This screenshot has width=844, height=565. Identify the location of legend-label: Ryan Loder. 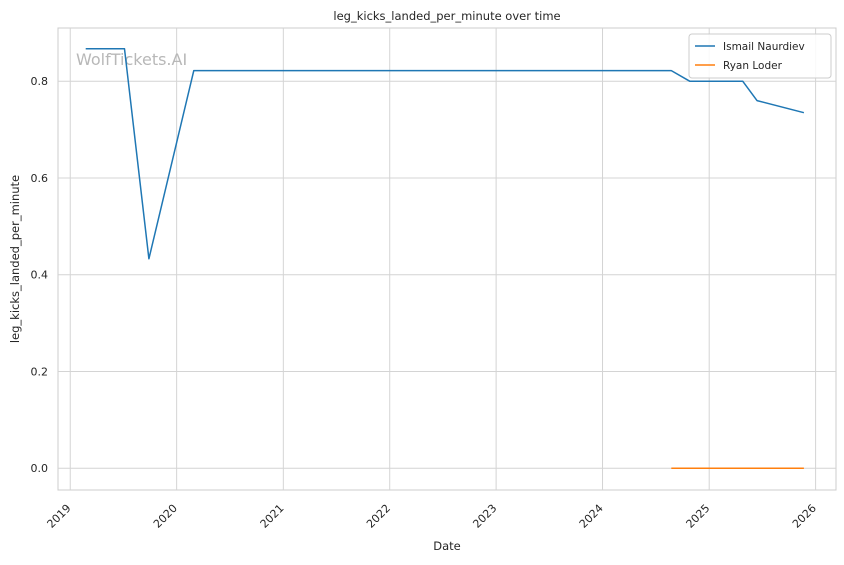
(753, 66).